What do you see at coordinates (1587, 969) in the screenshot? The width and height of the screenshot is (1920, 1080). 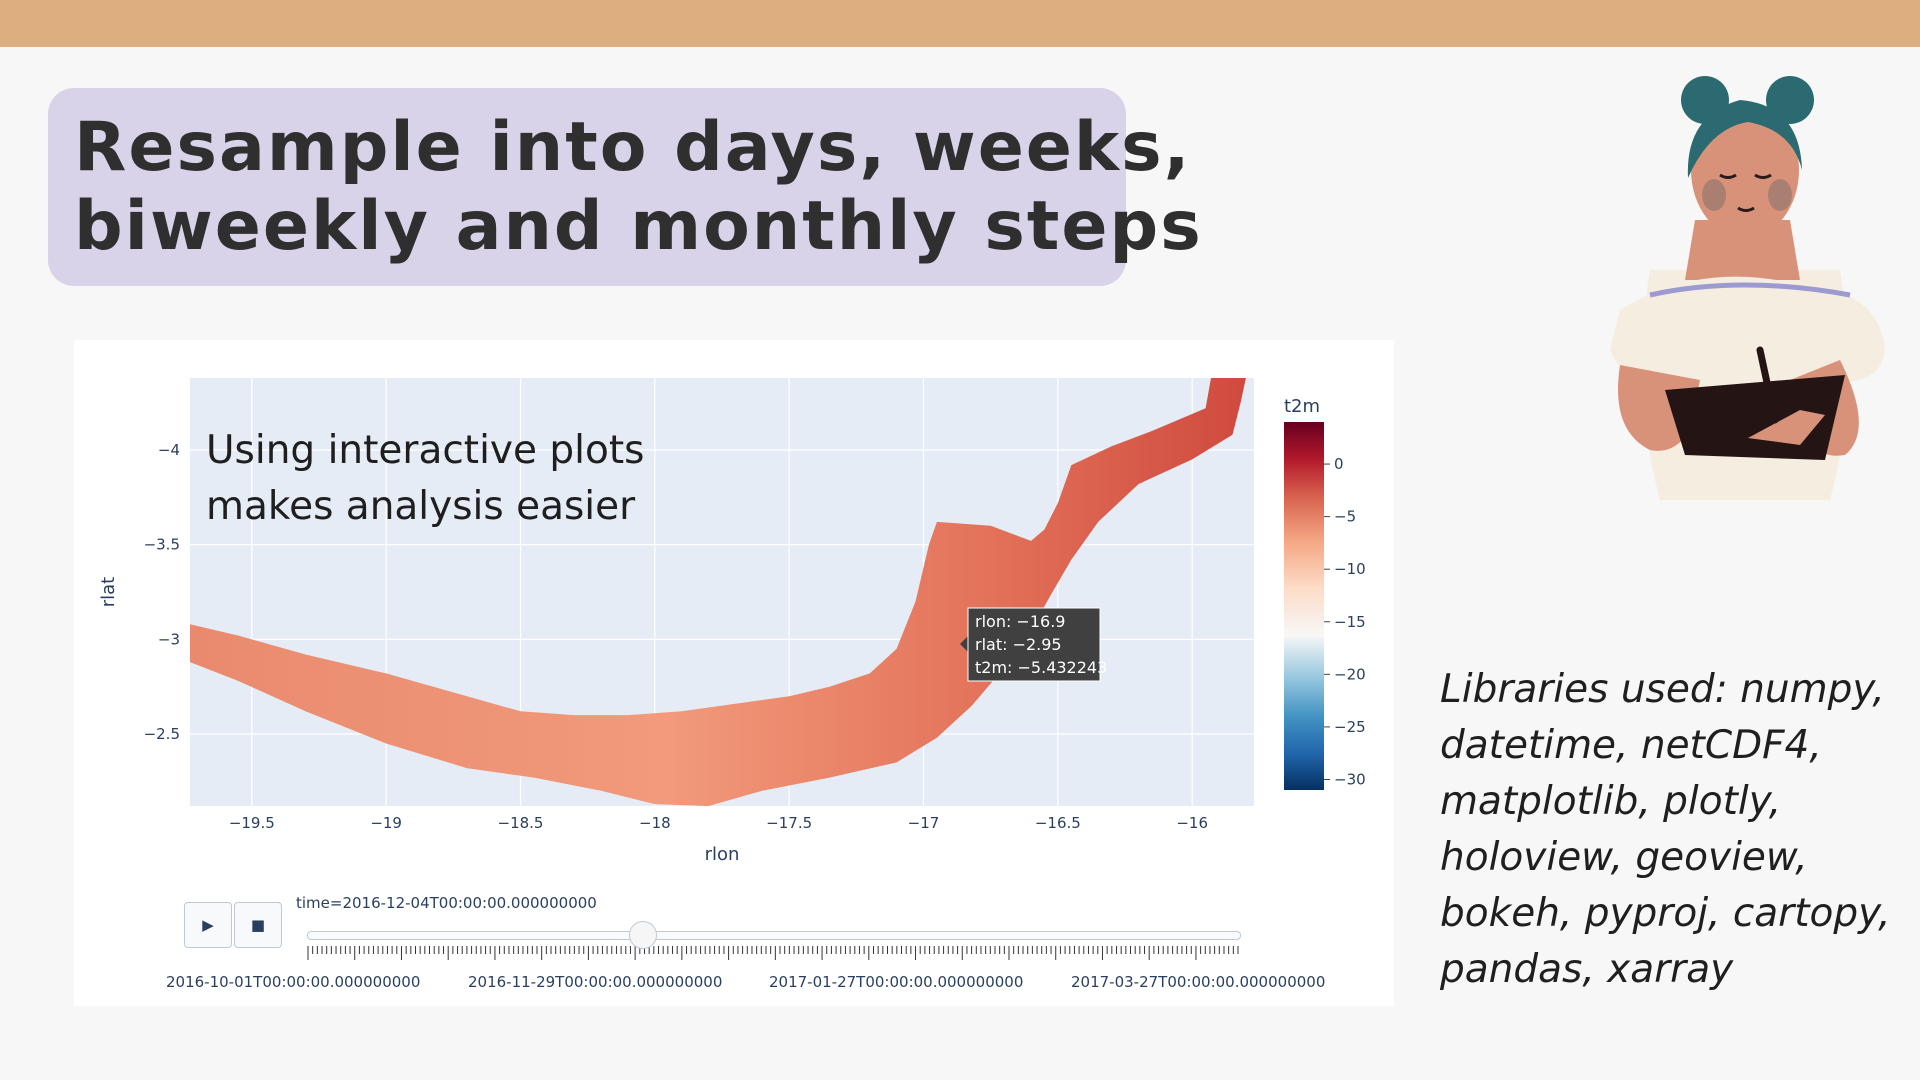 I see `libraries-line-6: pandas, xarray` at bounding box center [1587, 969].